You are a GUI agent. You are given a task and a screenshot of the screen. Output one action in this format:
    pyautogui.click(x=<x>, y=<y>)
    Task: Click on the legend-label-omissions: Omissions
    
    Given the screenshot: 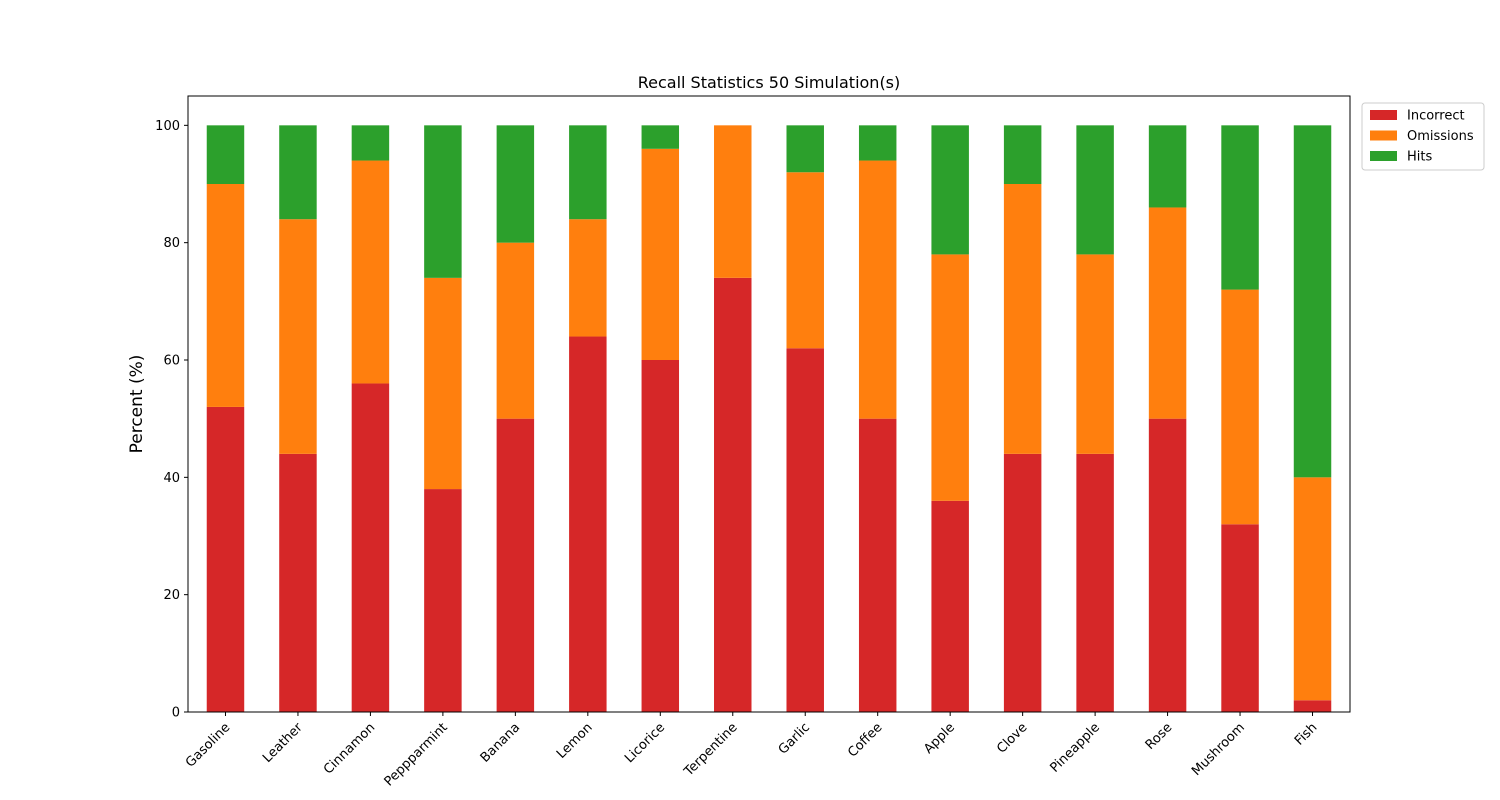 What is the action you would take?
    pyautogui.click(x=1440, y=136)
    